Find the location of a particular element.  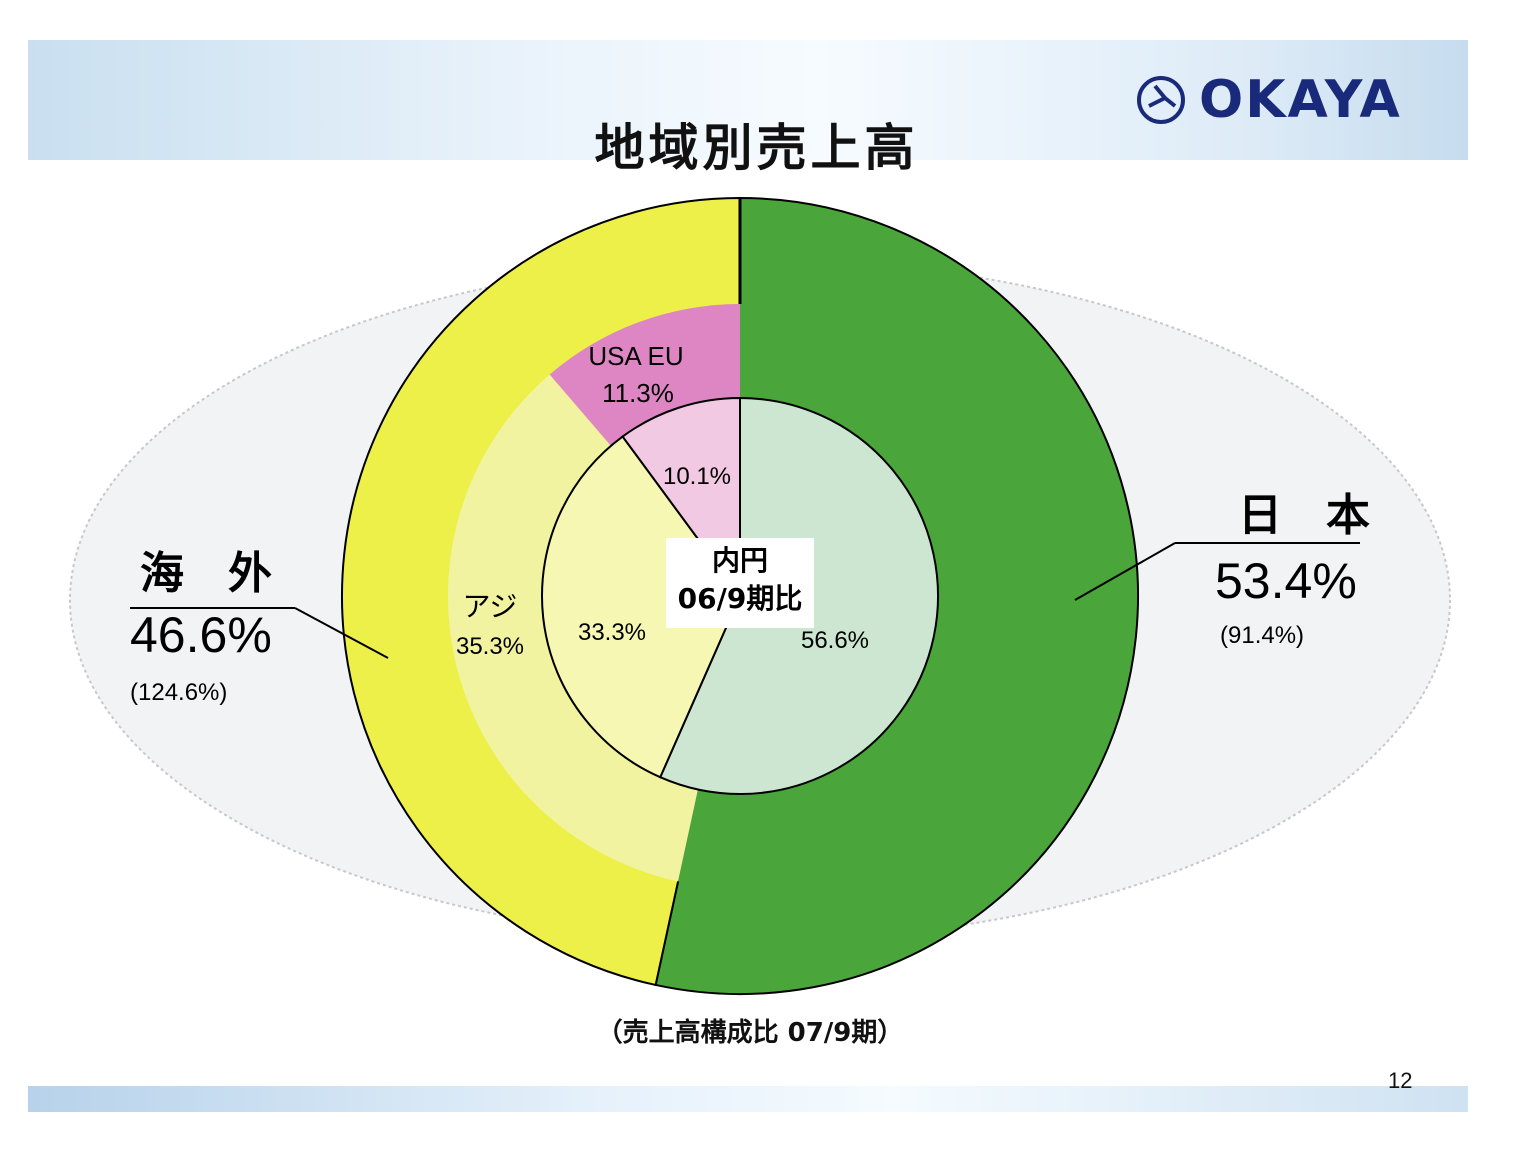

label-japan-growth: (91.4%) is located at coordinates (1262, 635).